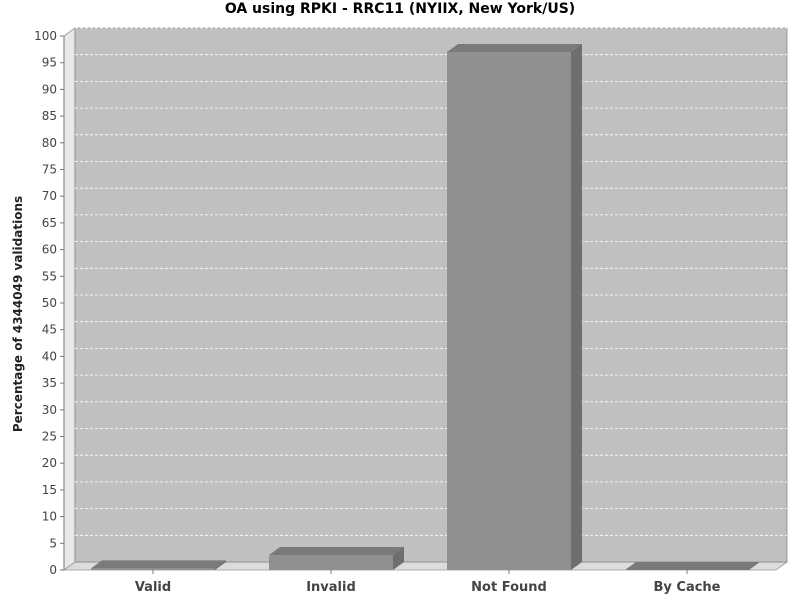  I want to click on y-tick-label: 55, so click(49, 276).